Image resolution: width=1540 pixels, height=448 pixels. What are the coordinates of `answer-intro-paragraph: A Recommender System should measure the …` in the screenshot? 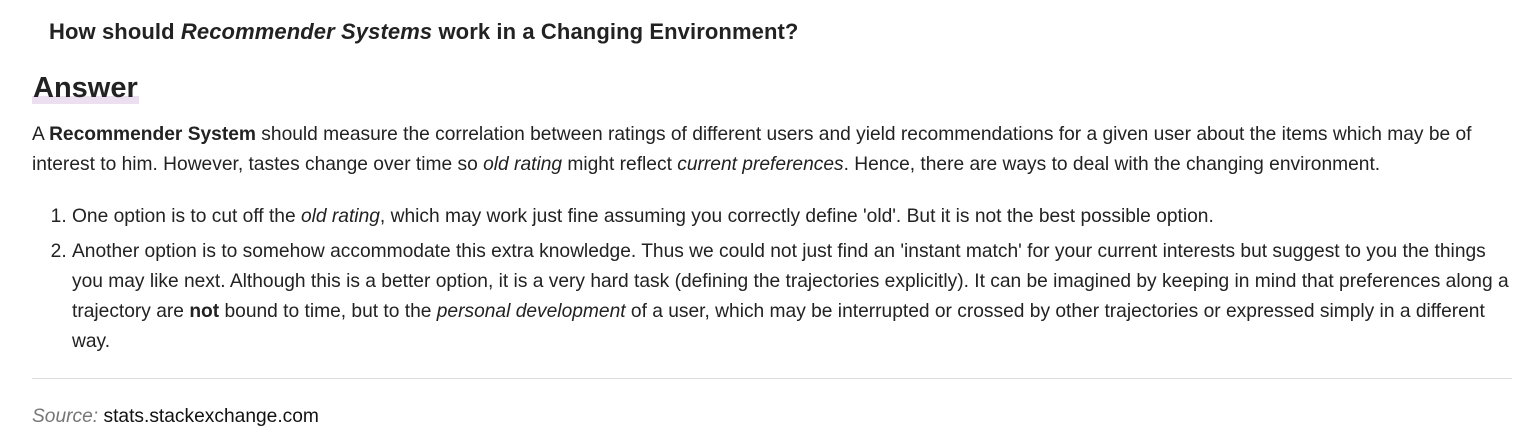 It's located at (772, 150).